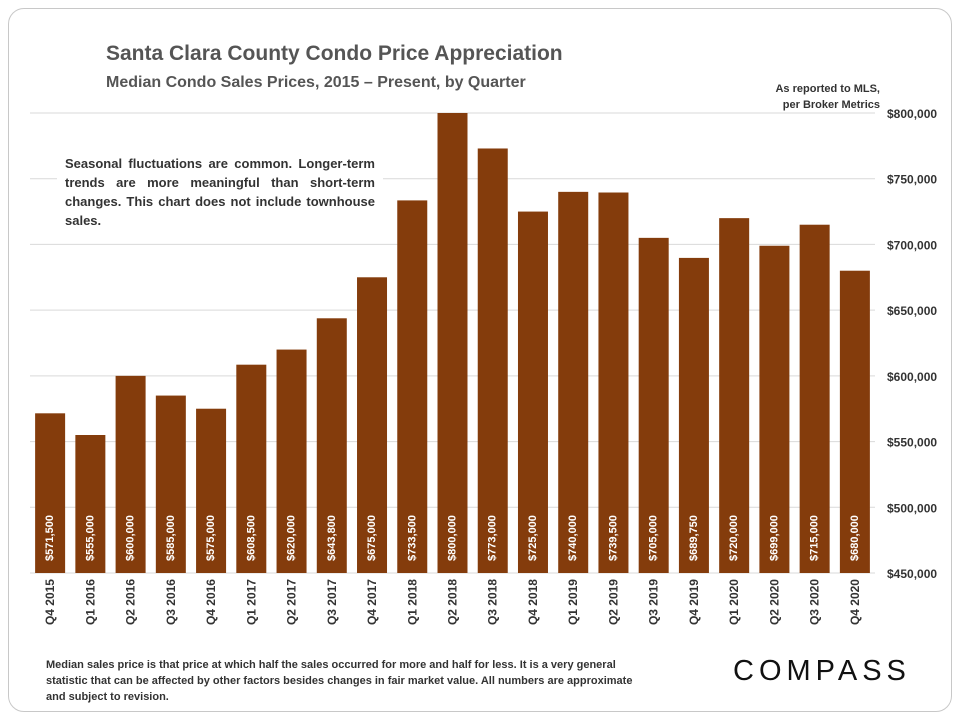  What do you see at coordinates (332, 538) in the screenshot?
I see `bar-data-label: $643,800` at bounding box center [332, 538].